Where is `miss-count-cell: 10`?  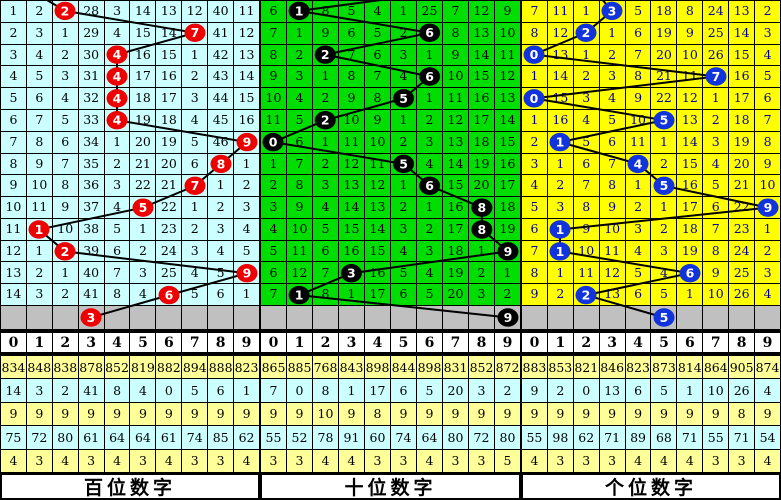 miss-count-cell: 10 is located at coordinates (508, 33).